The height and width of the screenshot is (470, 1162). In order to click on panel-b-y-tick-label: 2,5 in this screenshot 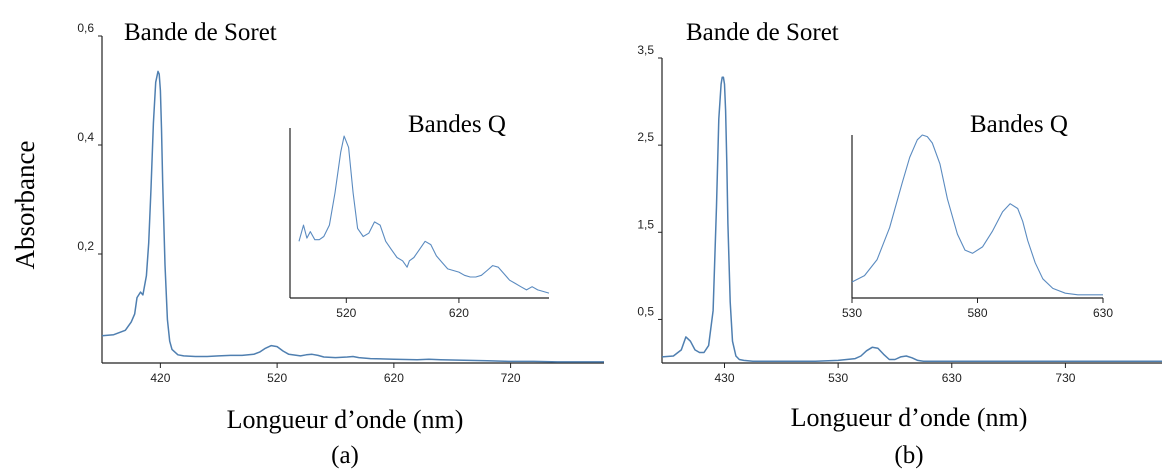, I will do `click(645, 137)`.